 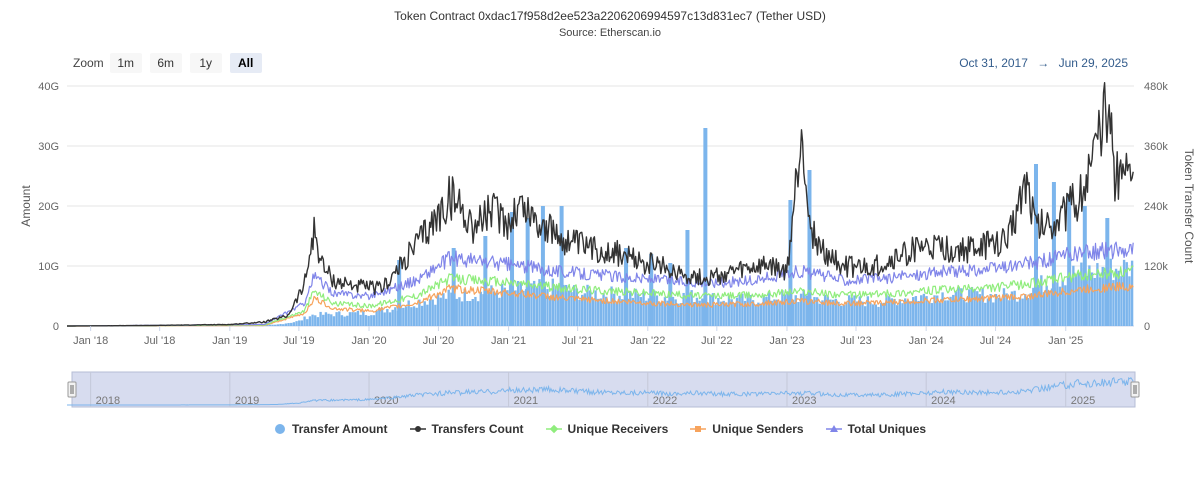 I want to click on navigator-left-handle, so click(x=72, y=389).